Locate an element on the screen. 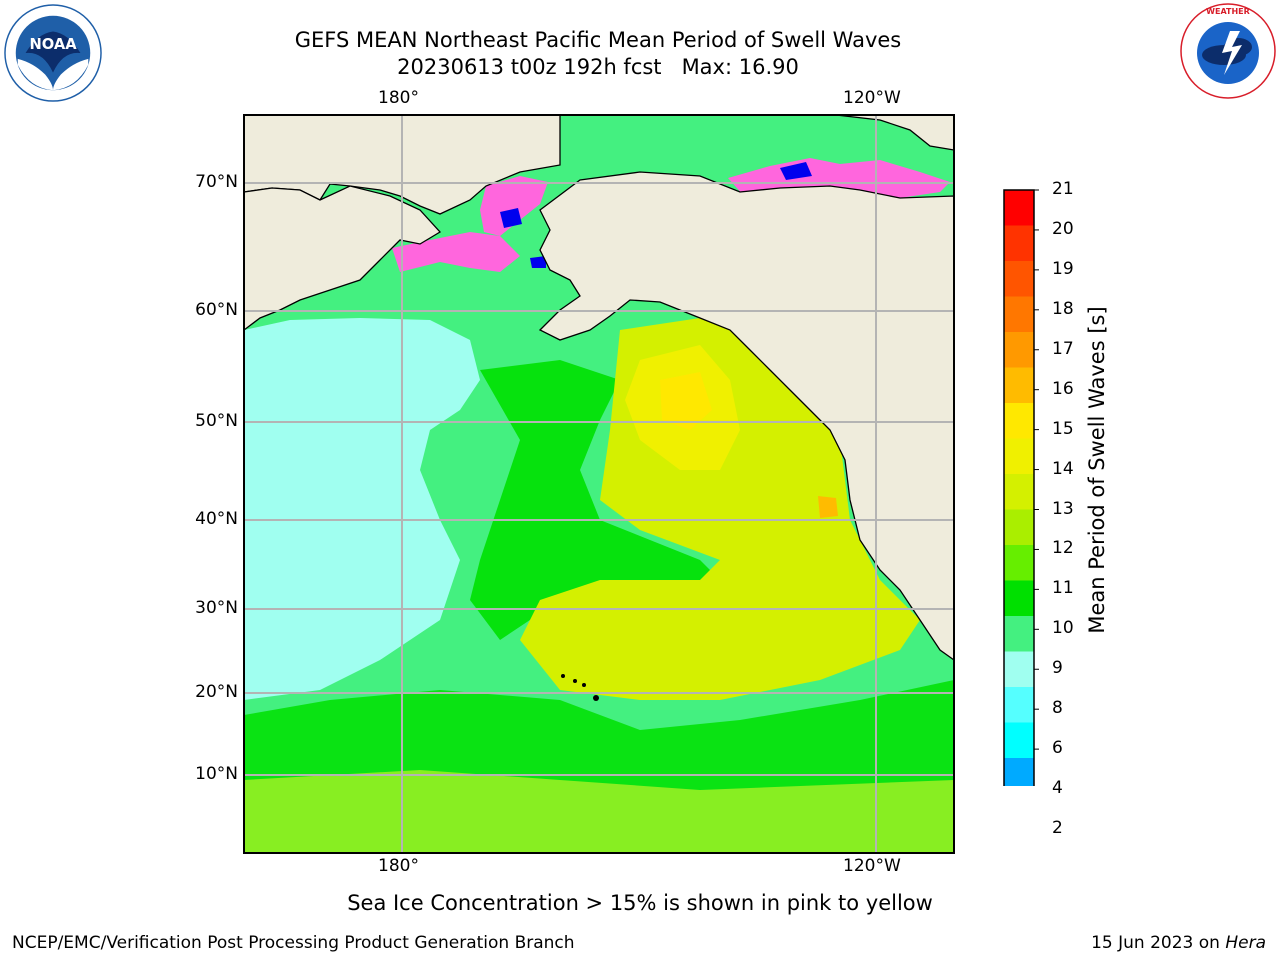 Image resolution: width=1280 pixels, height=960 pixels. lon-label-bottom-180: 180° is located at coordinates (398, 866).